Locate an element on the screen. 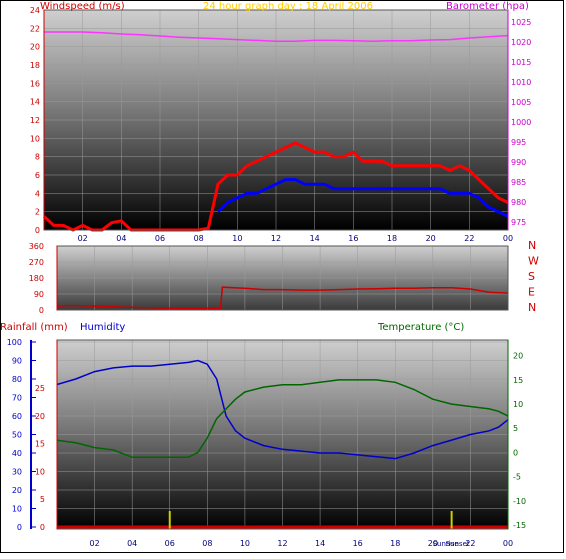 The image size is (566, 559). wind-y-tick-label: 14 is located at coordinates (35, 102).